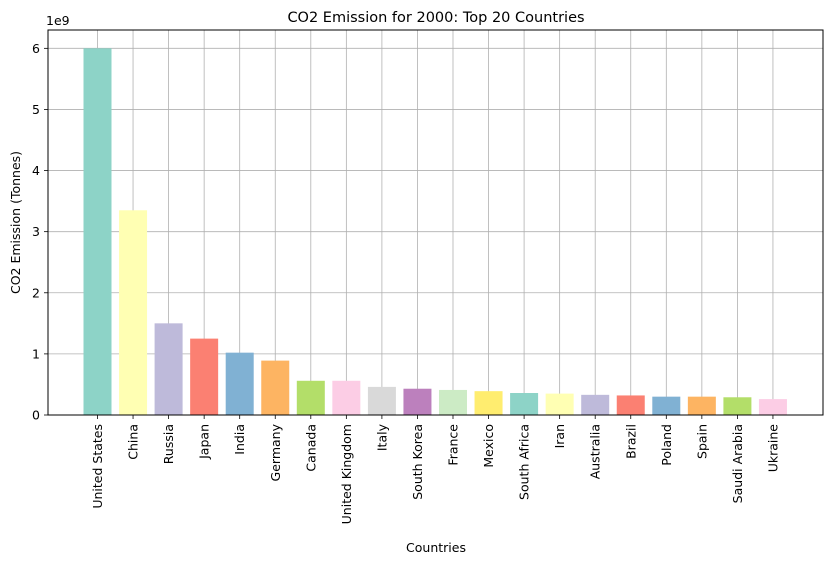  I want to click on x-tick-label: Spain, so click(701, 441).